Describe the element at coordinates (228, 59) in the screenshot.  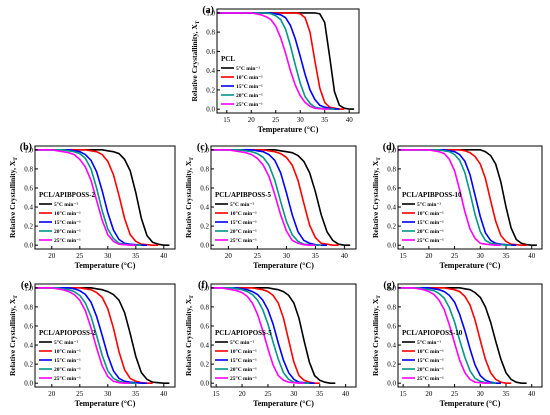
I see `legend-title: PCL` at that location.